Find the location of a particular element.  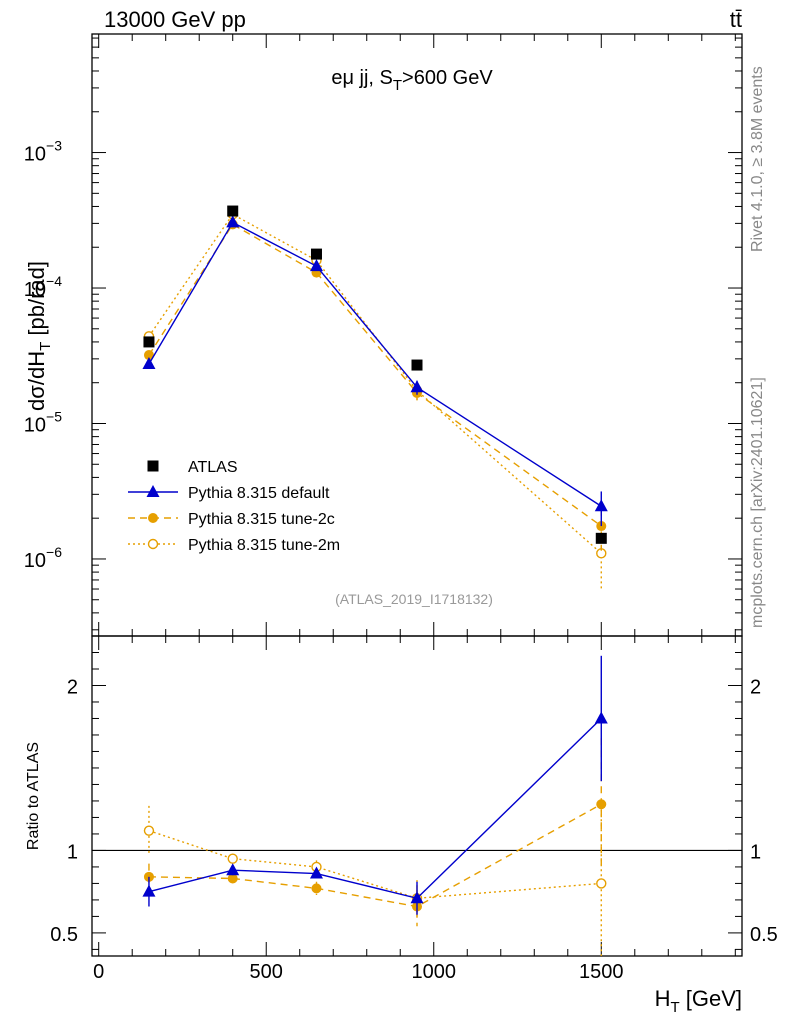

y-tick-label: 10⁻⁶ is located at coordinates (43, 558).